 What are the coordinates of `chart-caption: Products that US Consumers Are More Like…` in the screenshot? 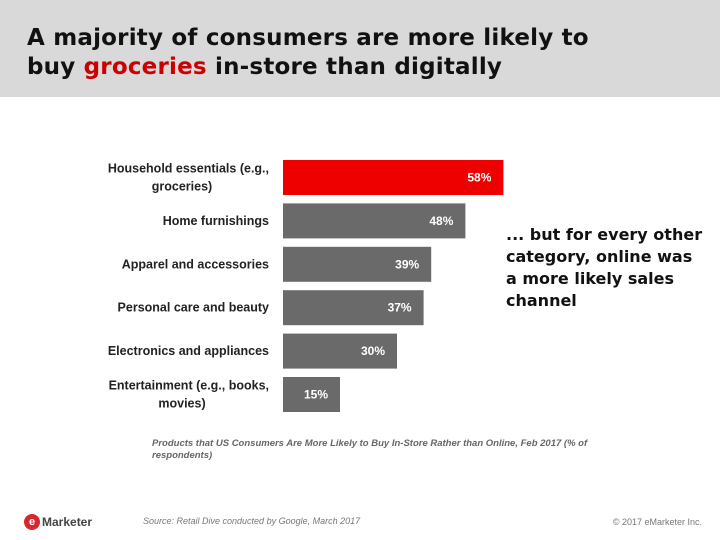 It's located at (370, 449).